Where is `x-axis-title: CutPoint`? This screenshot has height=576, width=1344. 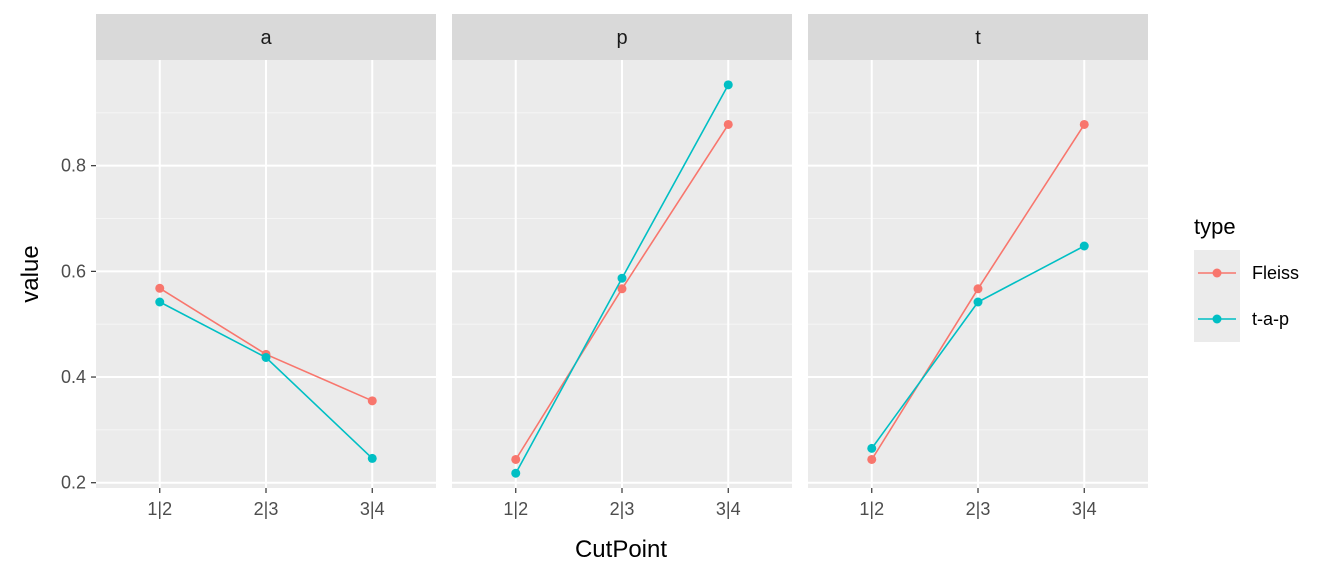
x-axis-title: CutPoint is located at coordinates (621, 549).